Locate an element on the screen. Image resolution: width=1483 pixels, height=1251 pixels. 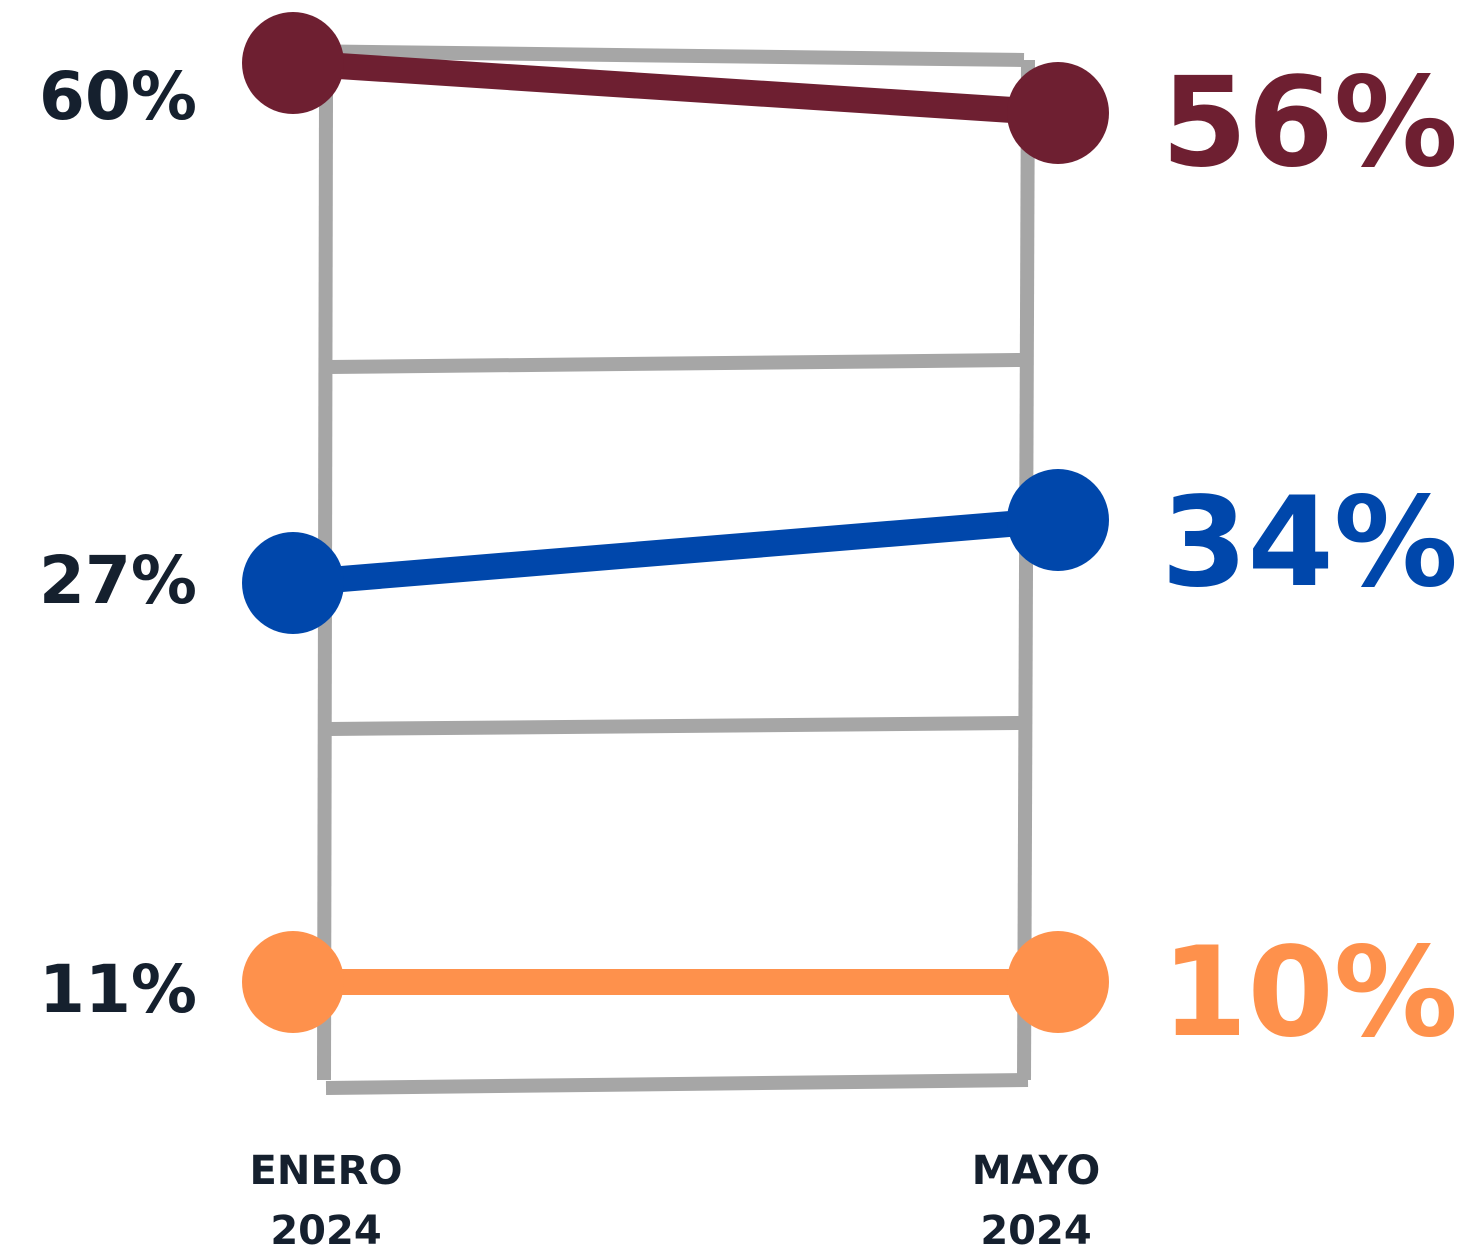
category-labels: ENERO 2024 MAYO 2024 is located at coordinates (675, 1199).